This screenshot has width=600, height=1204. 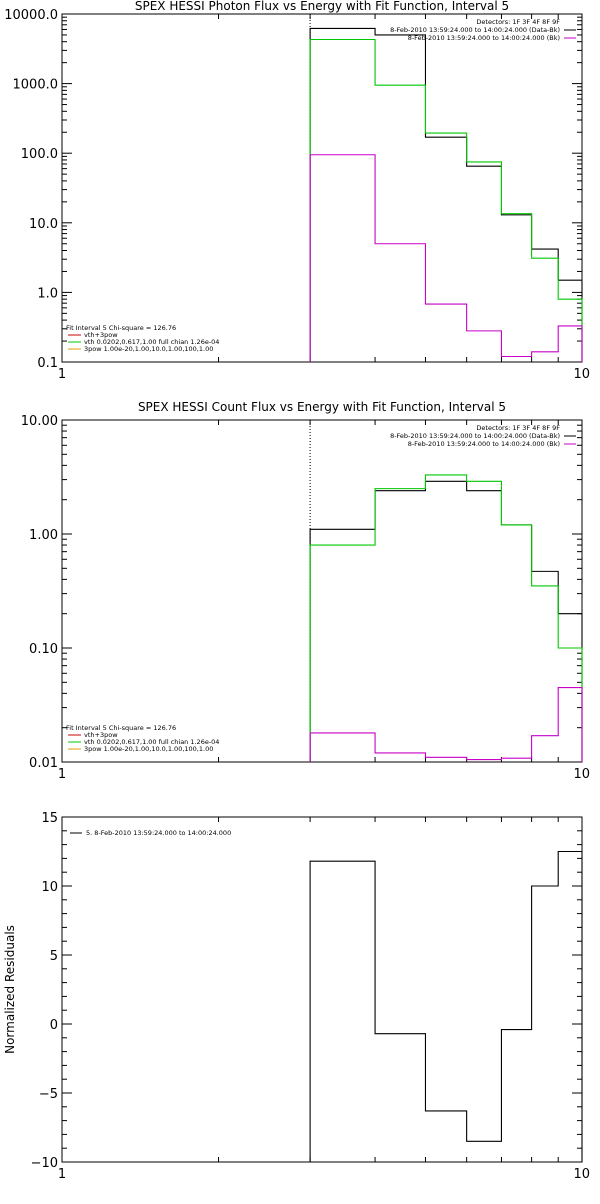 What do you see at coordinates (49, 818) in the screenshot?
I see `y-tick-label: 15` at bounding box center [49, 818].